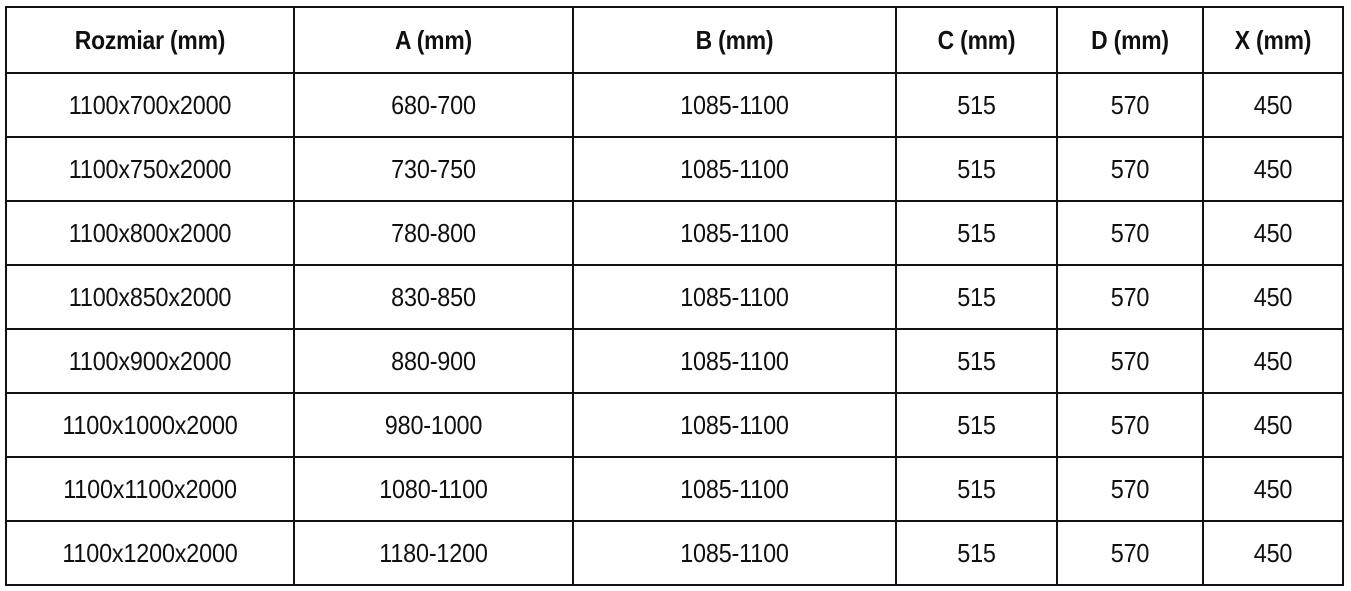  I want to click on column-header-a: A (mm), so click(433, 40).